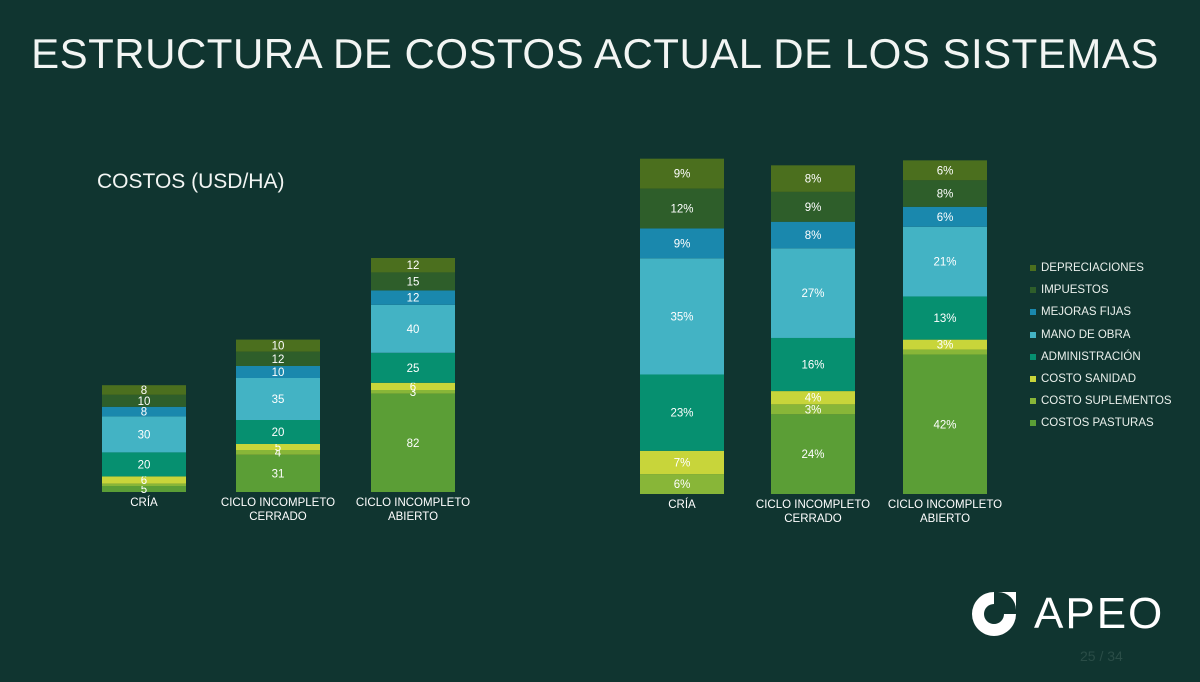 Image resolution: width=1200 pixels, height=682 pixels. Describe the element at coordinates (1097, 423) in the screenshot. I see `legend-label: COSTOS PASTURAS` at that location.